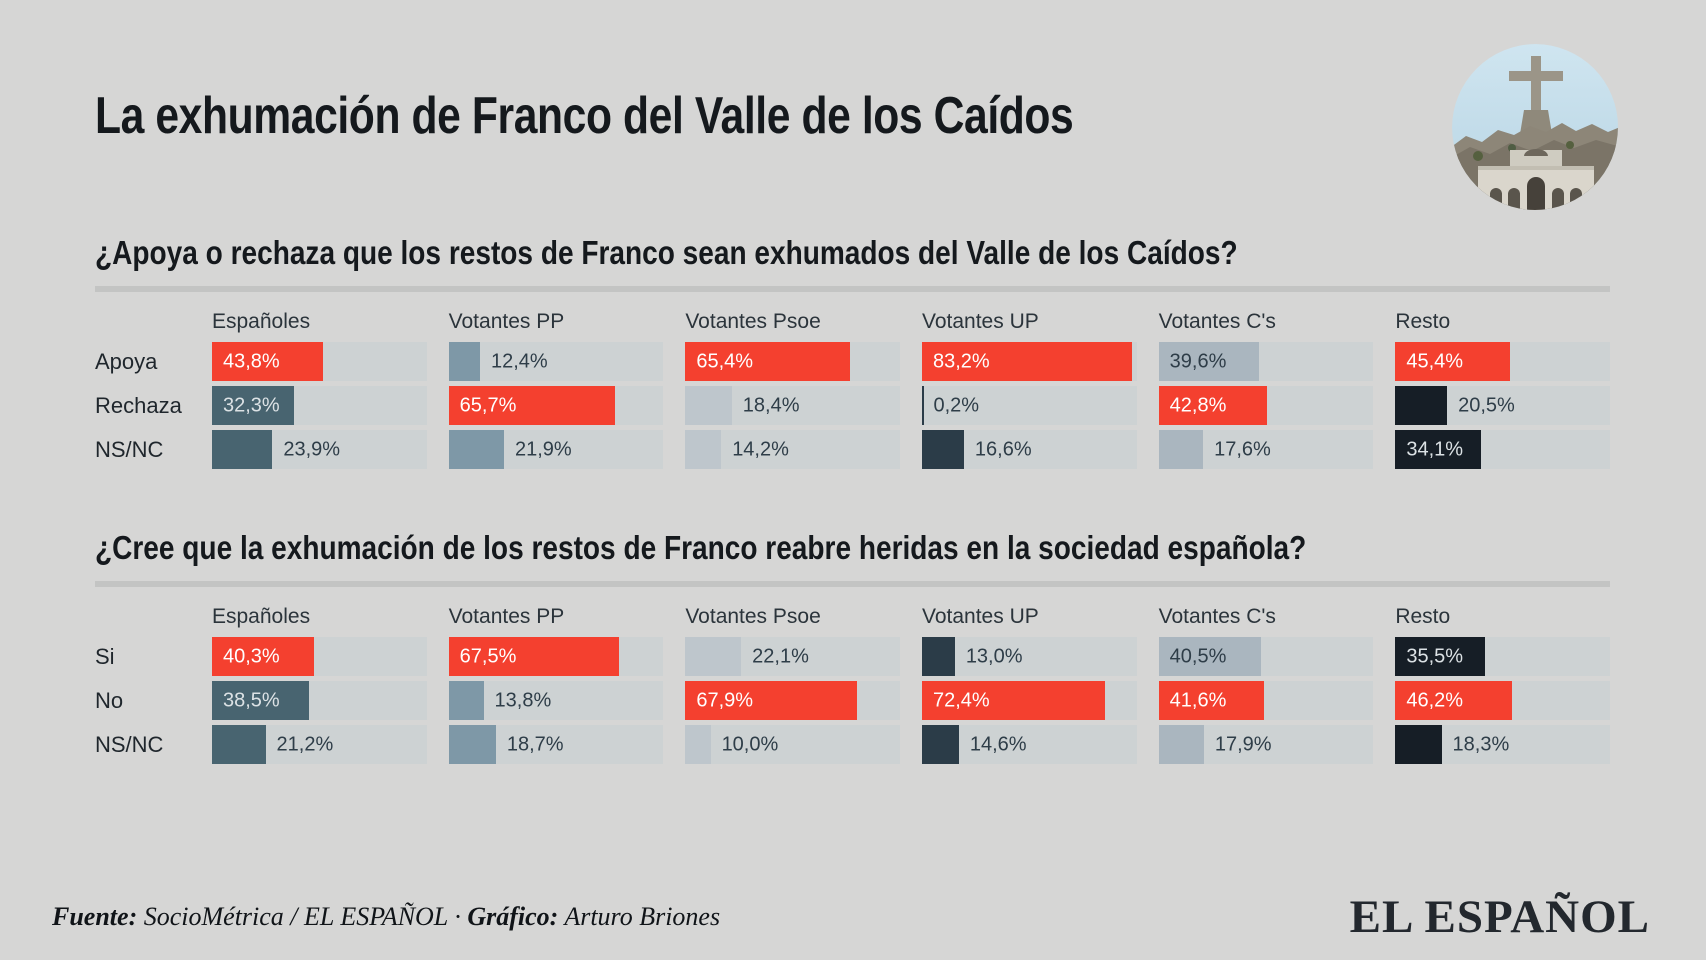  Describe the element at coordinates (305, 744) in the screenshot. I see `bar-value-label: 21,2%` at that location.